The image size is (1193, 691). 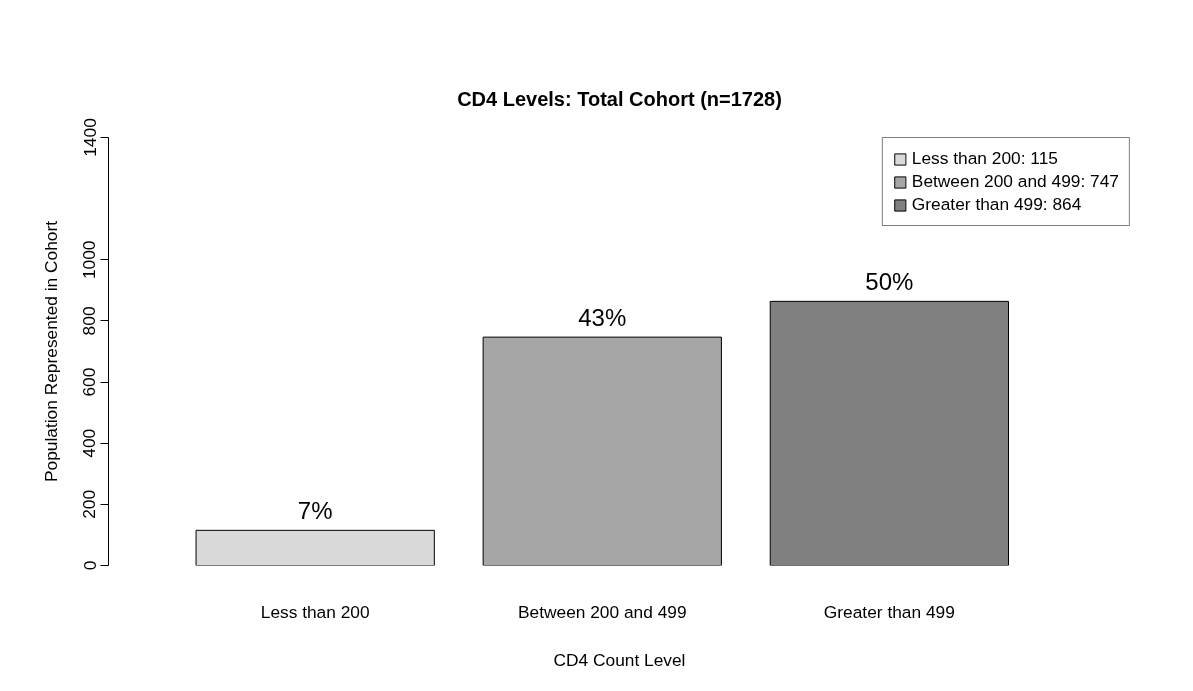 I want to click on x-tick-label: Greater than 499, so click(x=889, y=611).